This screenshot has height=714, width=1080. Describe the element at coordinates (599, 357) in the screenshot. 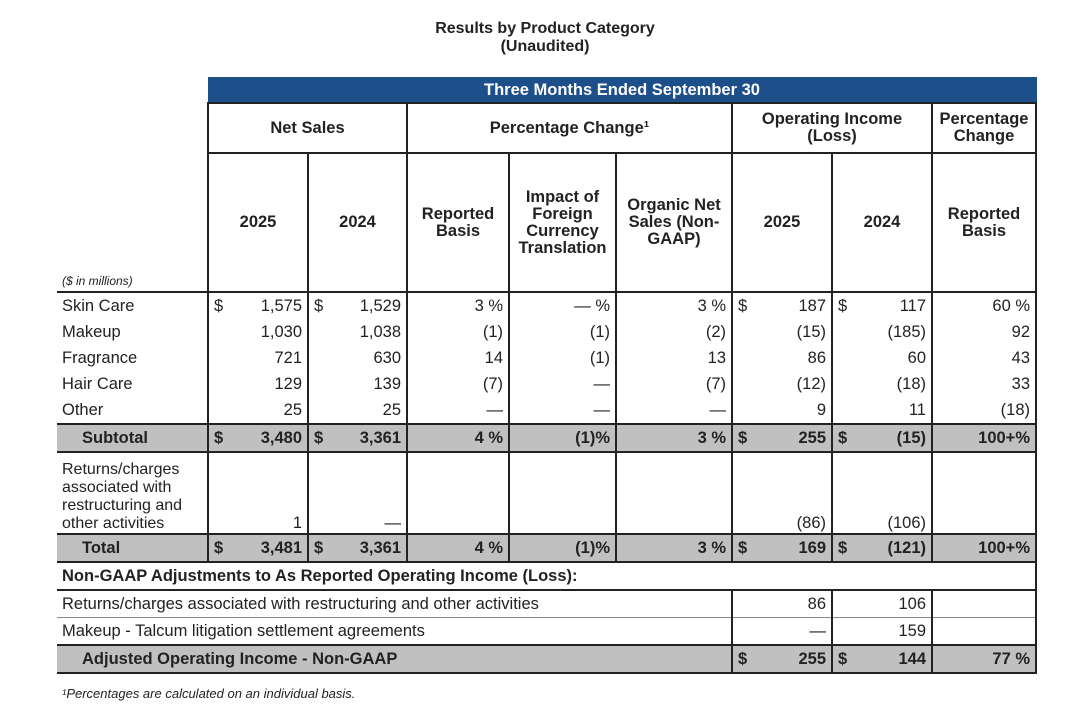

I see `cell-value: (1)` at that location.